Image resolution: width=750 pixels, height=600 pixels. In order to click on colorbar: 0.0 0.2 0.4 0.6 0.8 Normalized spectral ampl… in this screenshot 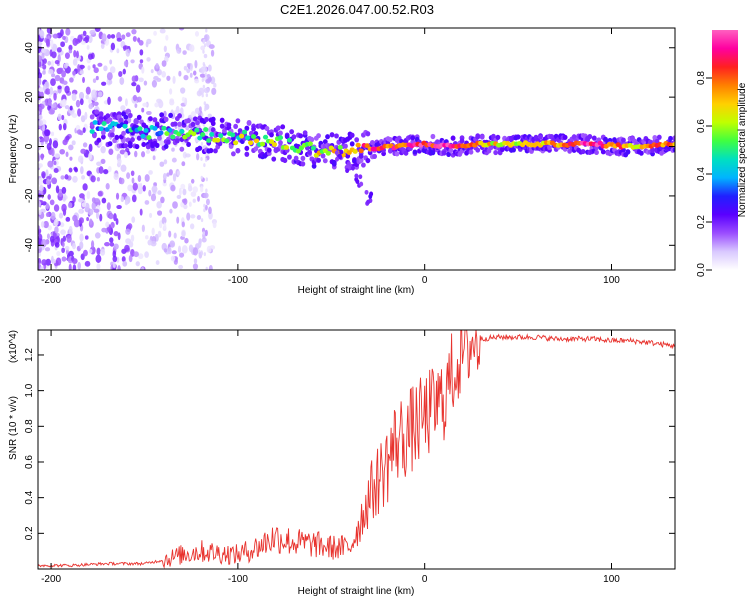, I will do `click(722, 153)`.